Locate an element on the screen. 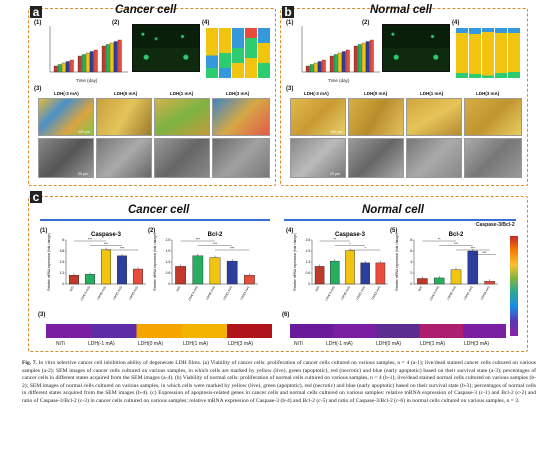 This screenshot has width=554, height=459. b3-label: (3) is located at coordinates (290, 89).